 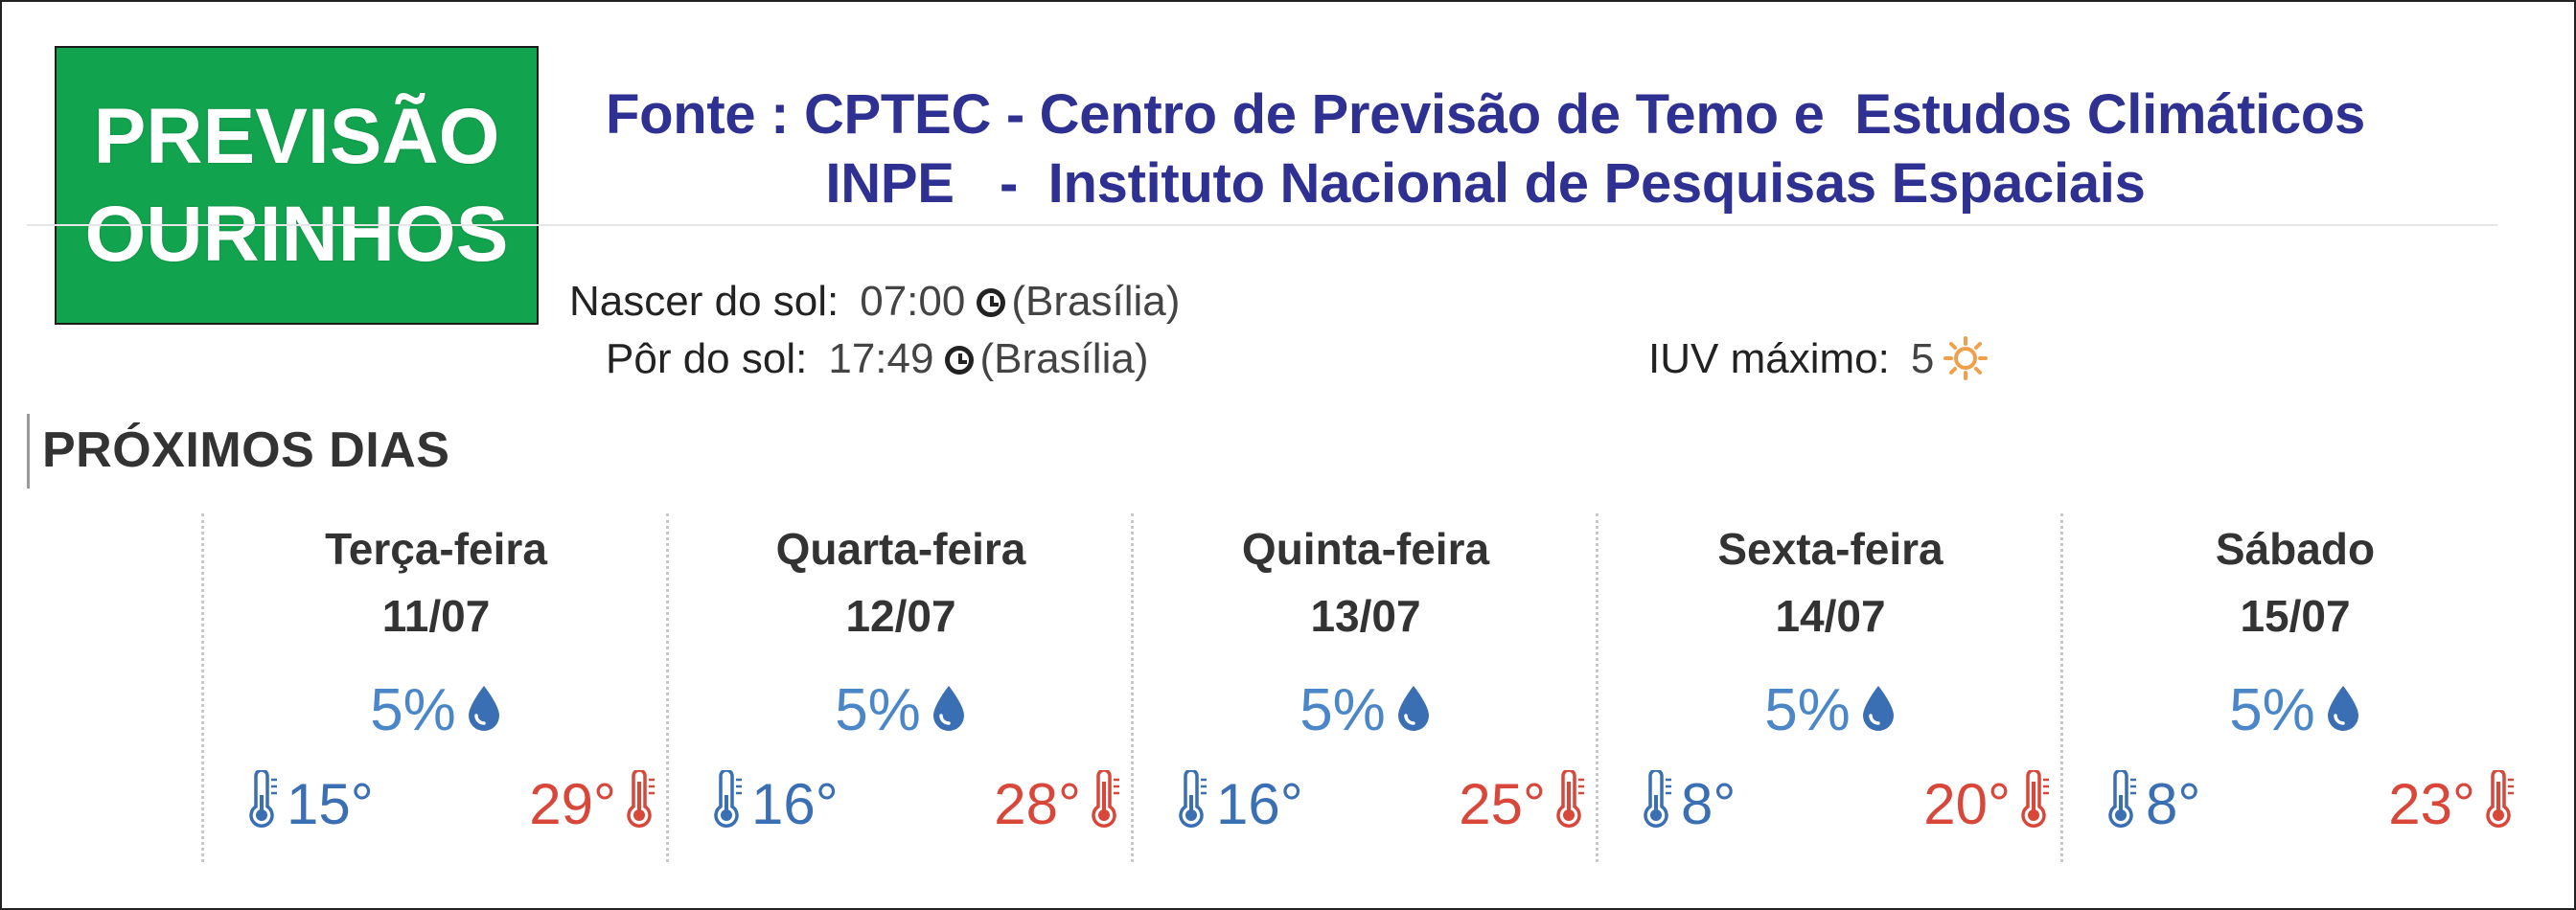 I want to click on forecast-day: Sábado 15/07 5% 8° 23°, so click(x=2294, y=688).